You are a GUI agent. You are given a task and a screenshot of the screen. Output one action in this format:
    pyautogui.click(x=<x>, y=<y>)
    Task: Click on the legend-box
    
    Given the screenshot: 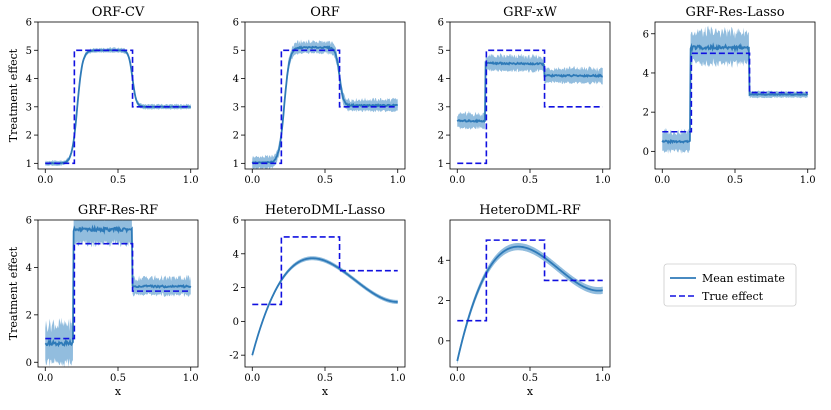 What is the action you would take?
    pyautogui.click(x=730, y=285)
    